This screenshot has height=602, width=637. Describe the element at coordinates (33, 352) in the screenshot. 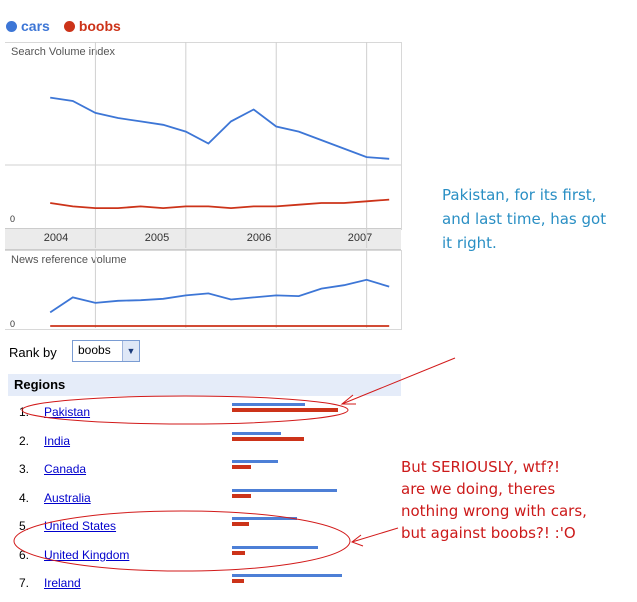

I see `rank-by-label: Rank by` at that location.